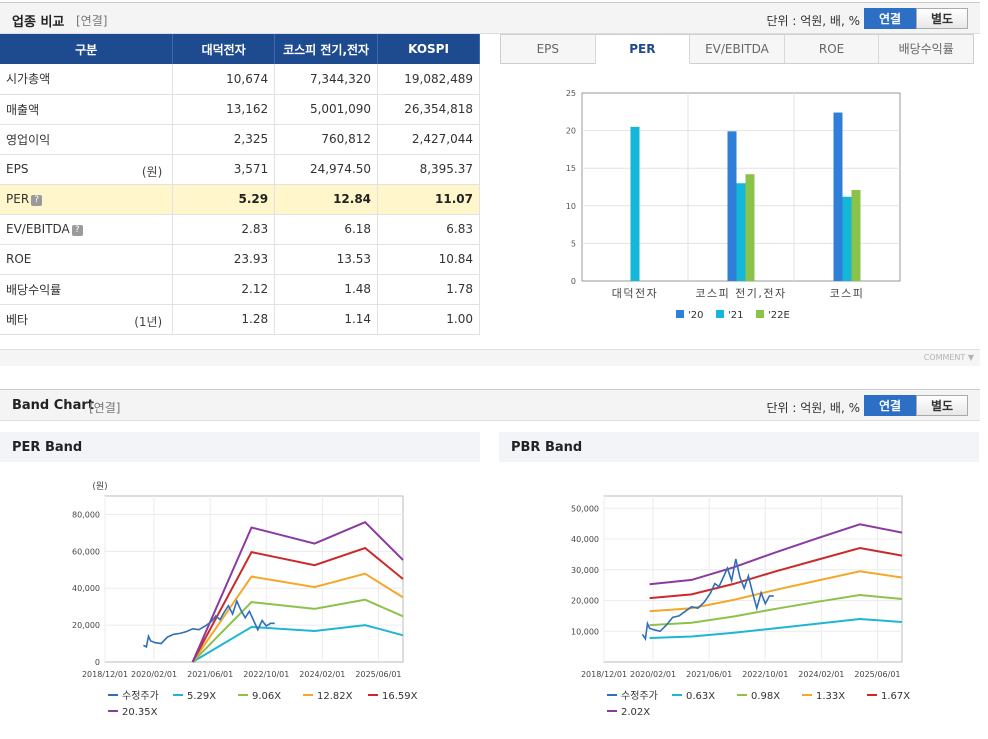  What do you see at coordinates (400, 696) in the screenshot?
I see `legend-label: 16.59X` at bounding box center [400, 696].